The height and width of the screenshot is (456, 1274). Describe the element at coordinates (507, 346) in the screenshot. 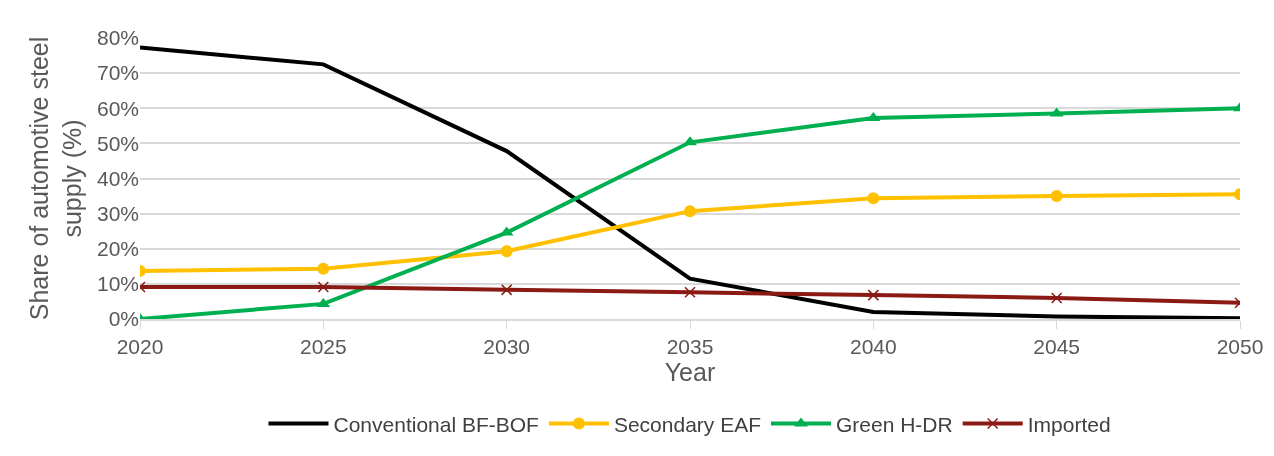

I see `x-tick-label: 2030` at that location.